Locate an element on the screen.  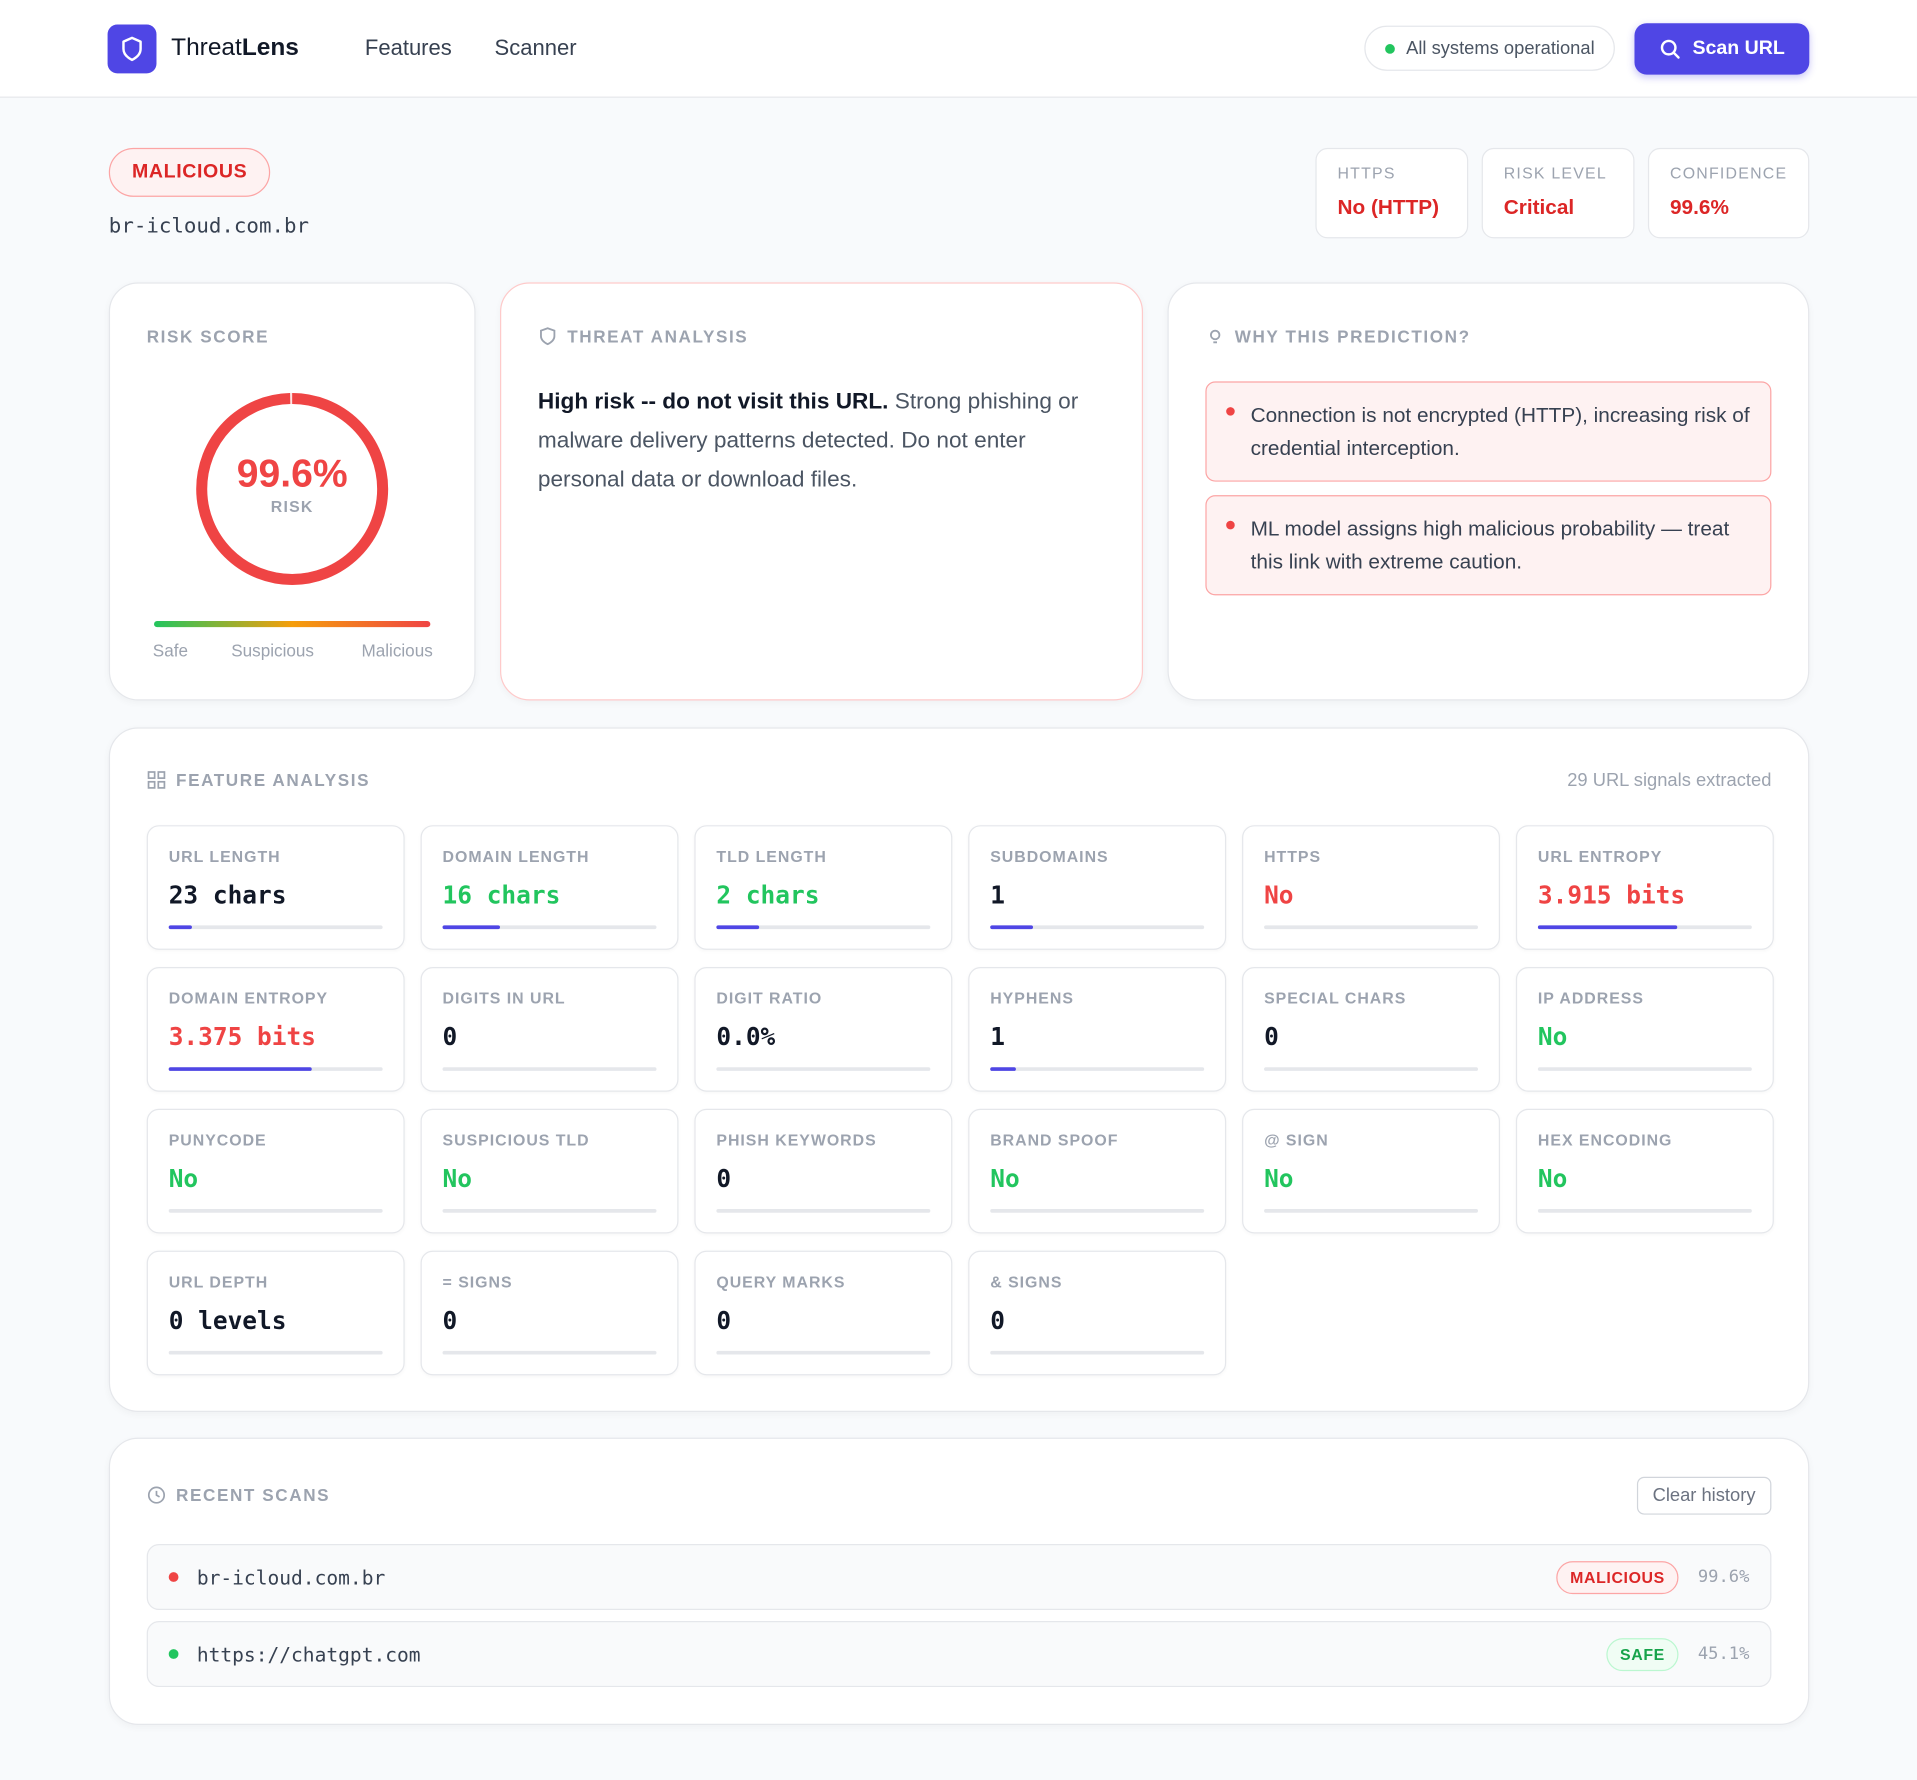
scan-score: 45.1% is located at coordinates (1723, 1654).